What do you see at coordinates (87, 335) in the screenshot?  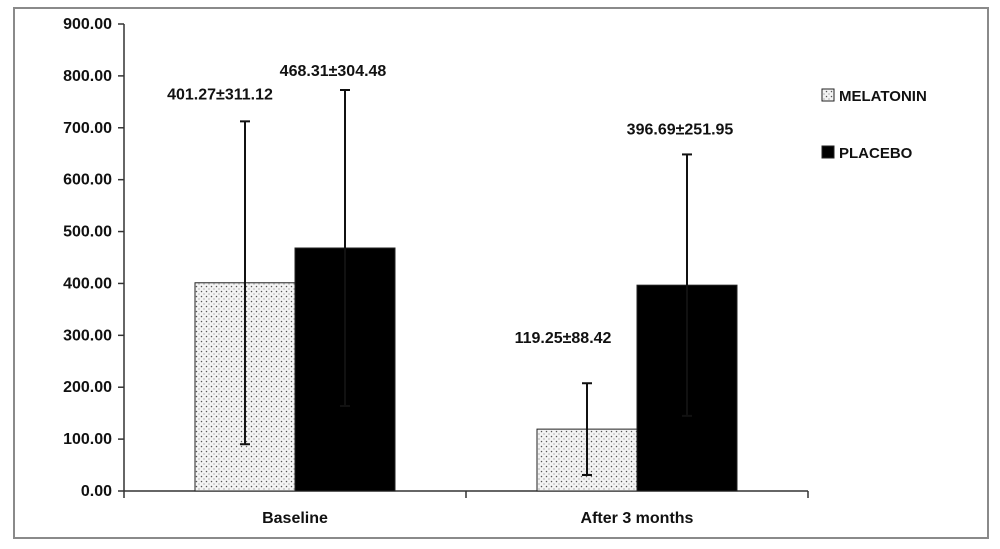 I see `y-tick-label: 300.00` at bounding box center [87, 335].